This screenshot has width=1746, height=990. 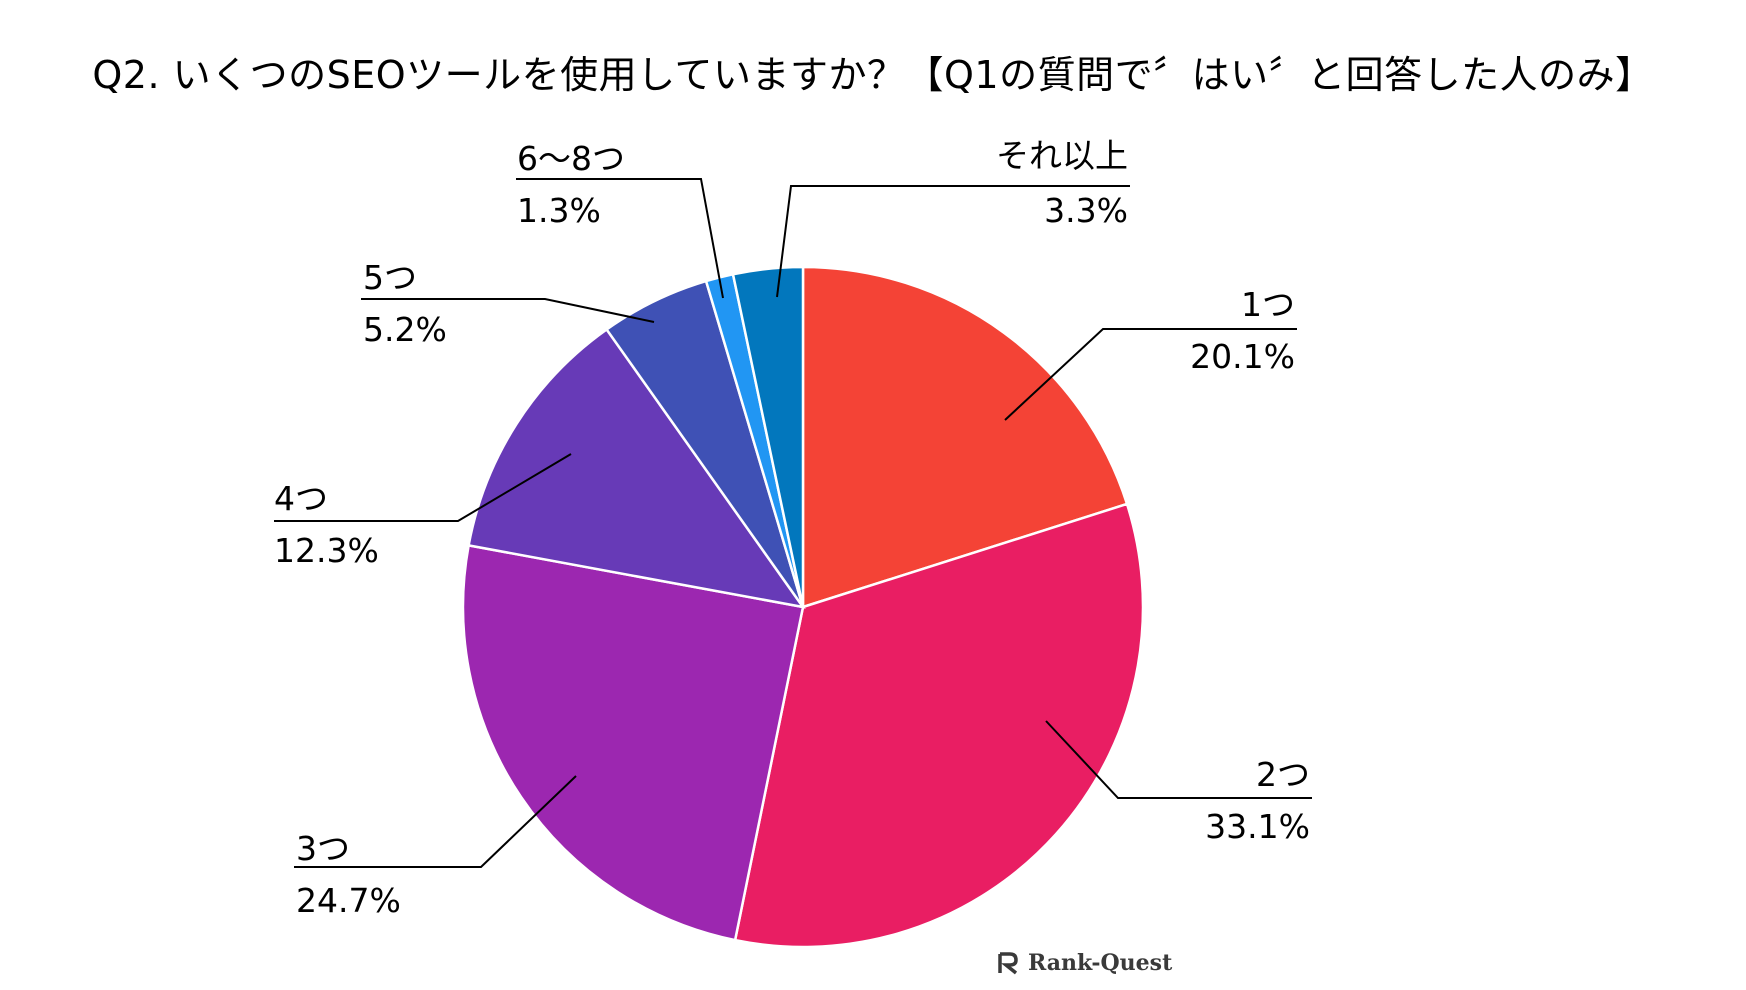 What do you see at coordinates (1008, 963) in the screenshot?
I see `rank-quest-logo-icon` at bounding box center [1008, 963].